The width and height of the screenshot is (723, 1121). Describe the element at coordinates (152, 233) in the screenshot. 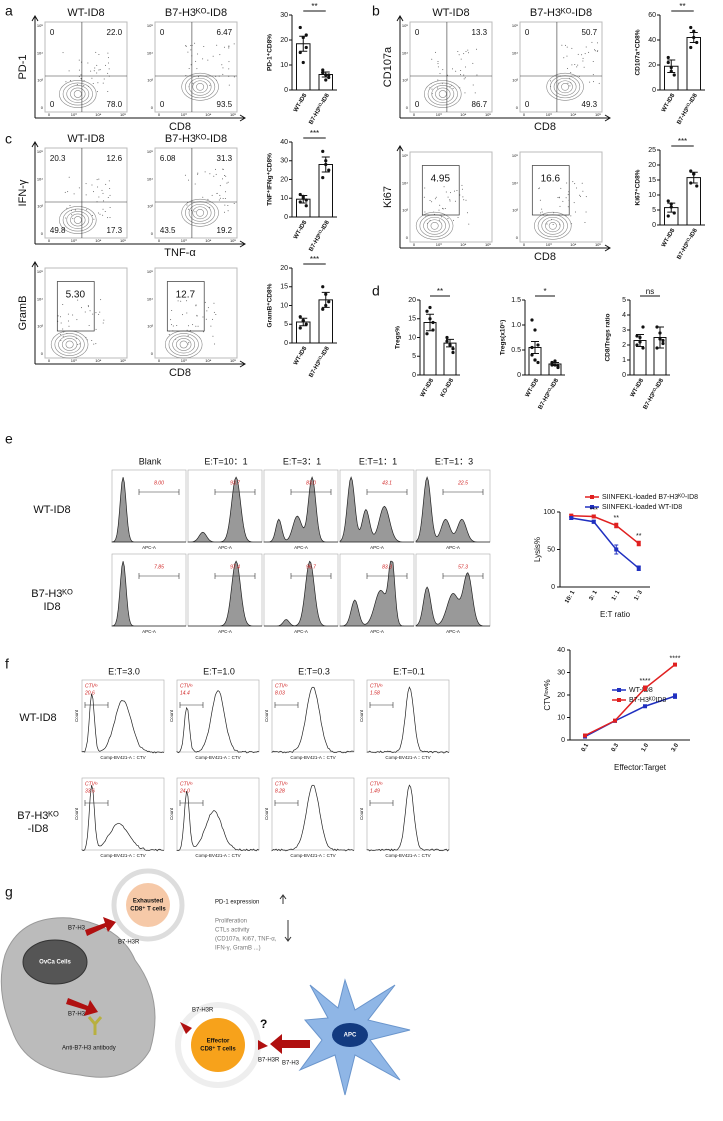

I see `flow-tick: 0` at that location.